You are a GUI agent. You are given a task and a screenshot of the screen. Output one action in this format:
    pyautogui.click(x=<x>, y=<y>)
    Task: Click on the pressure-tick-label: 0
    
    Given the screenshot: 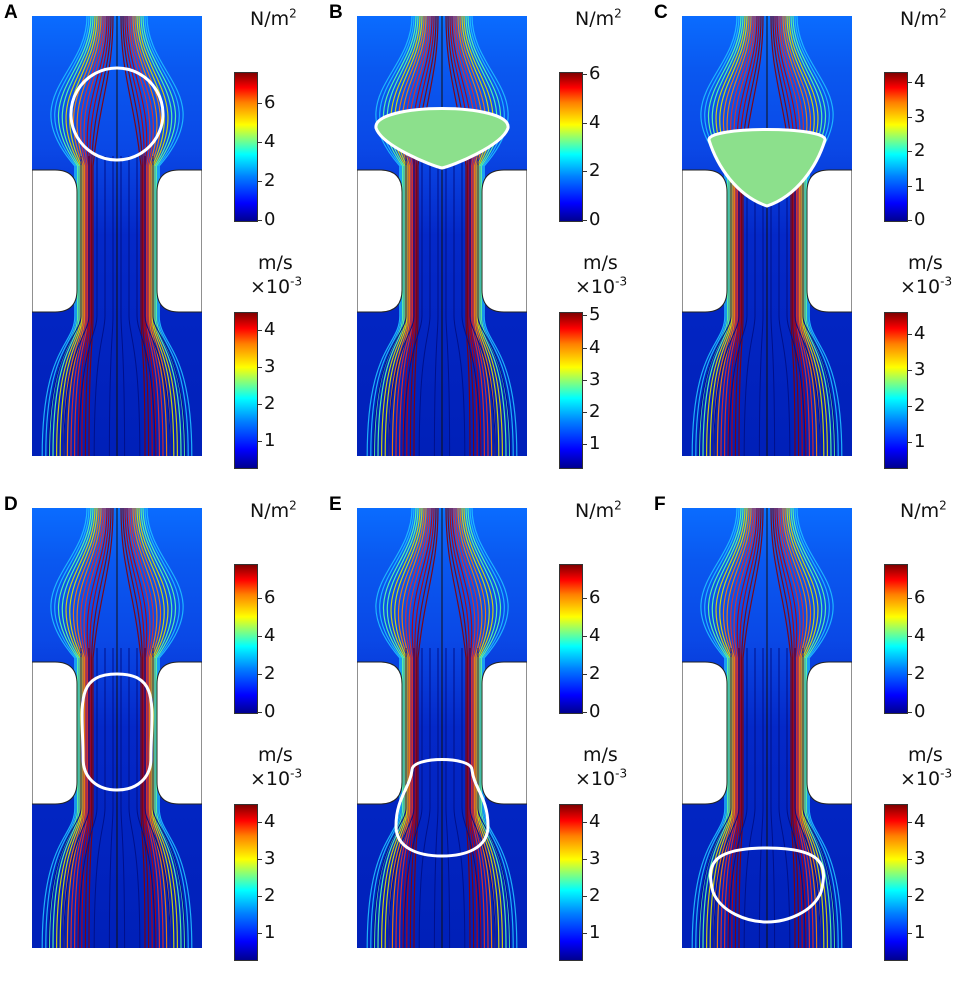 What is the action you would take?
    pyautogui.click(x=595, y=219)
    